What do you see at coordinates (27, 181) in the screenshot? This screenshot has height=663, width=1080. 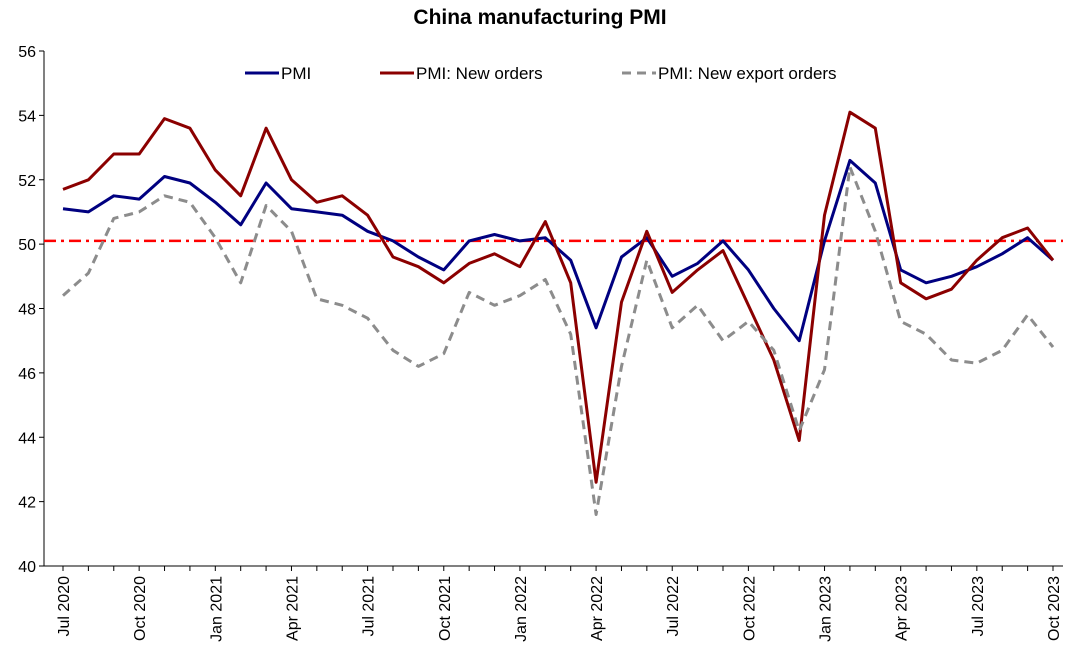 I see `y-tick-label: 52` at bounding box center [27, 181].